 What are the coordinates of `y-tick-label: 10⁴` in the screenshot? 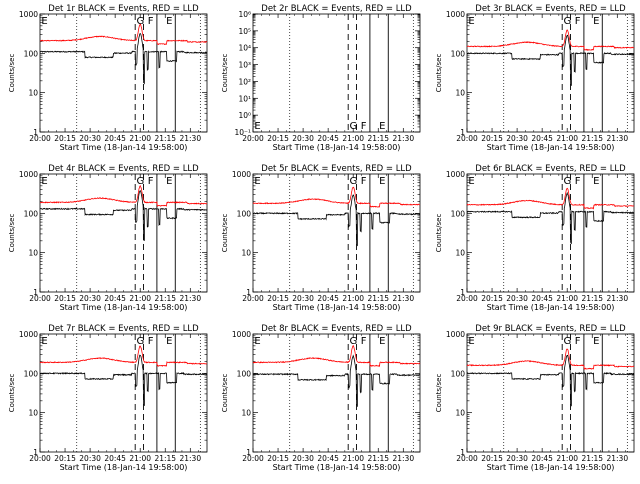 It's located at (244, 48).